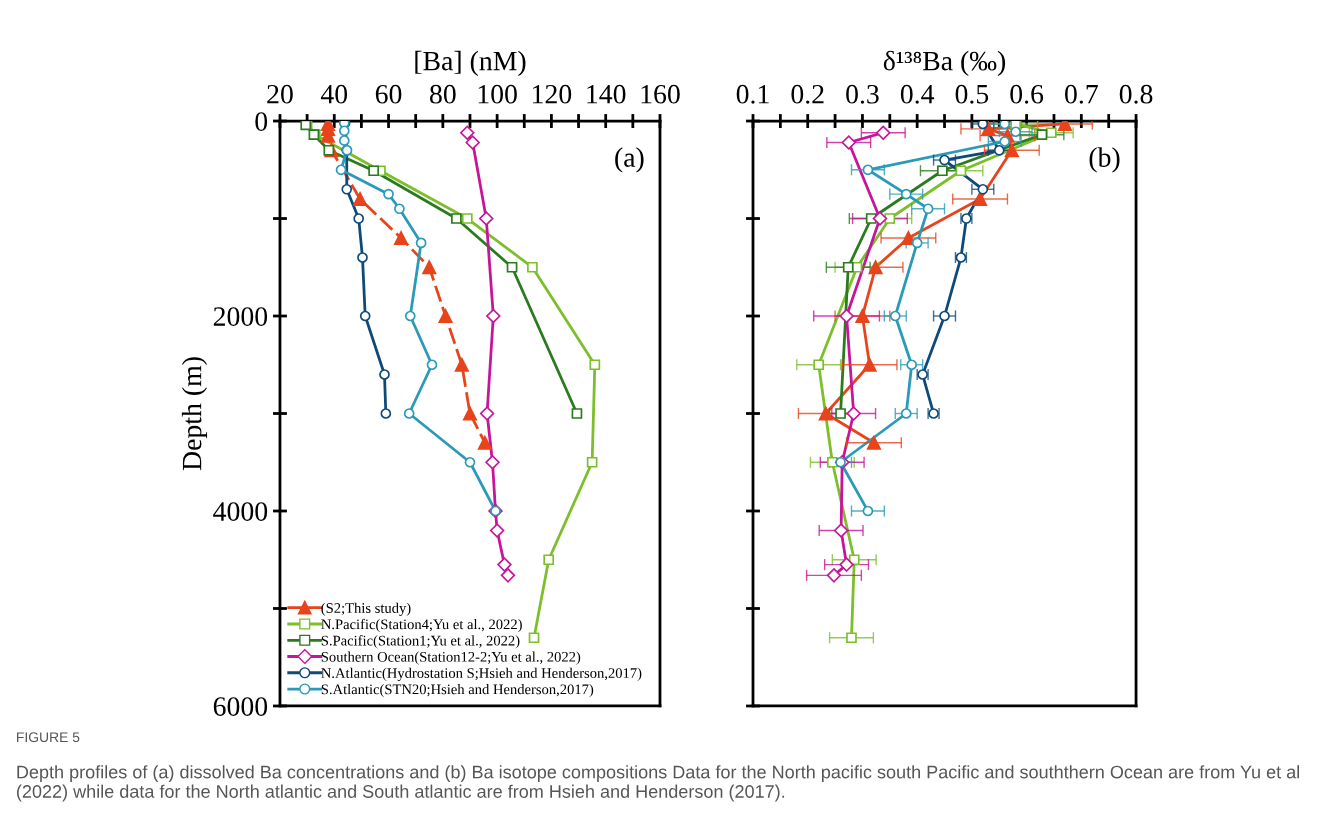 The image size is (1325, 829). I want to click on x-tick-label: 0.6, so click(1027, 94).